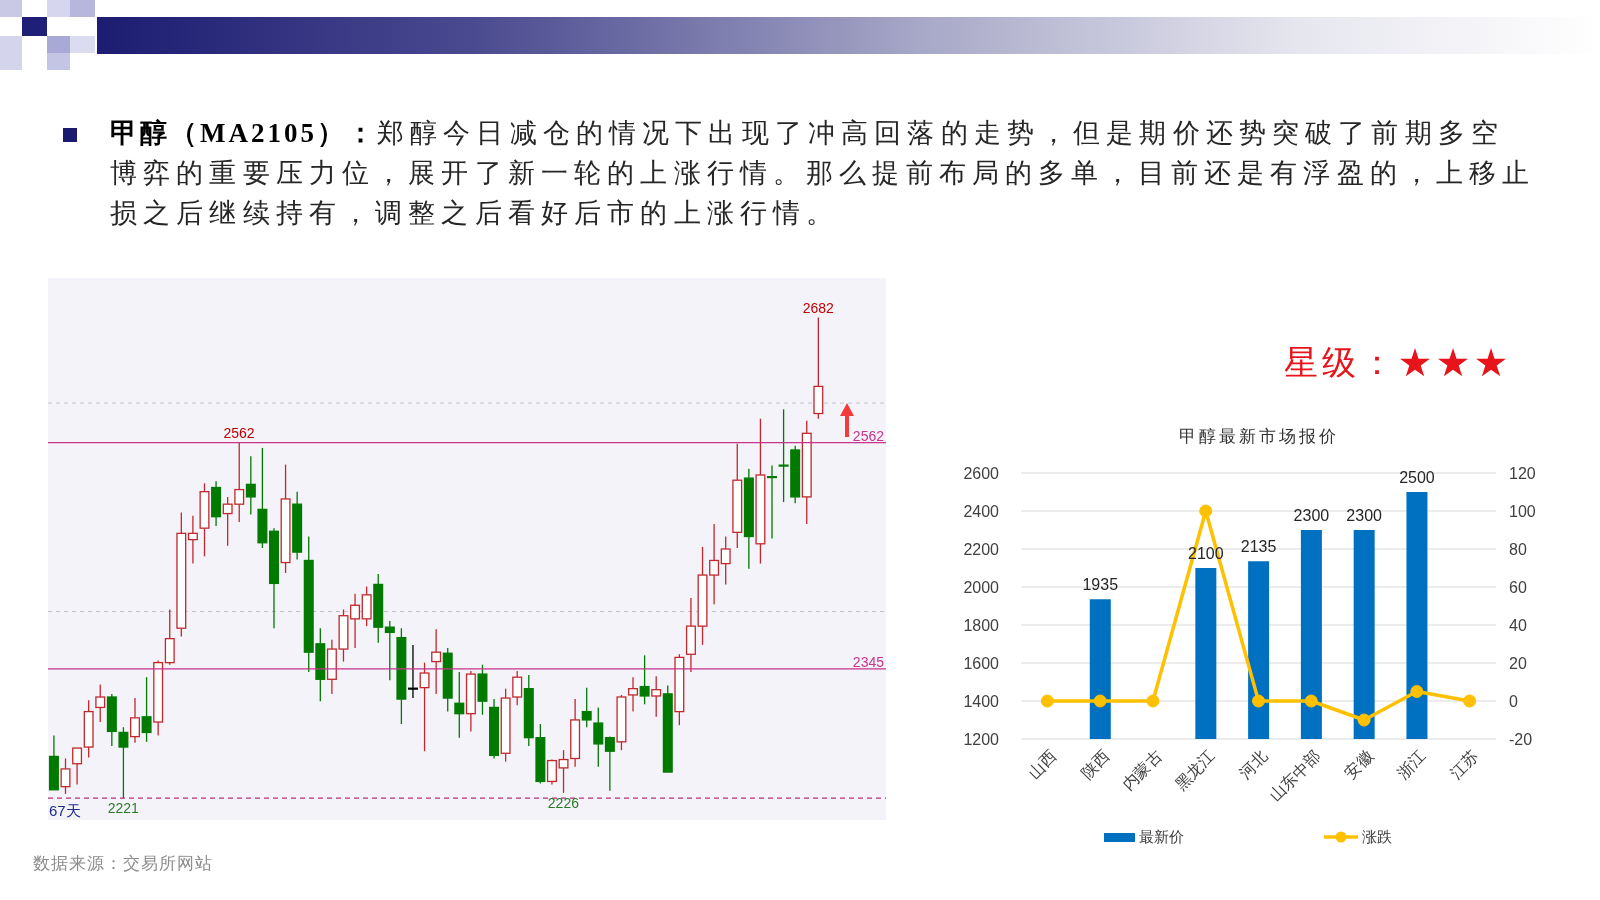 The width and height of the screenshot is (1600, 900). I want to click on y-tick-label: 2200, so click(981, 549).